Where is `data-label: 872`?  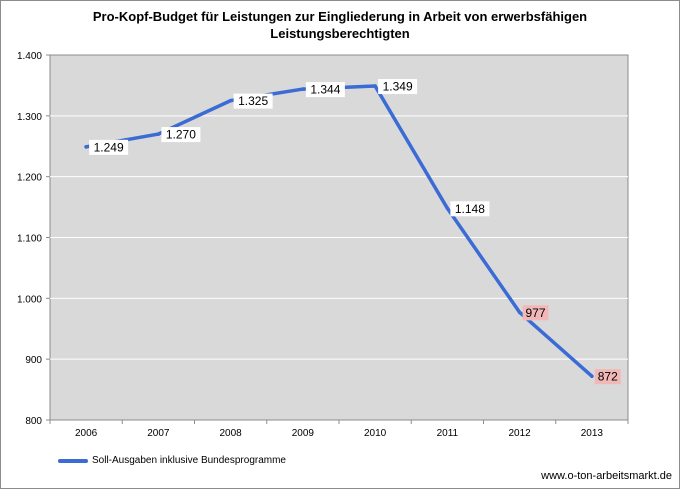
data-label: 872 is located at coordinates (608, 377).